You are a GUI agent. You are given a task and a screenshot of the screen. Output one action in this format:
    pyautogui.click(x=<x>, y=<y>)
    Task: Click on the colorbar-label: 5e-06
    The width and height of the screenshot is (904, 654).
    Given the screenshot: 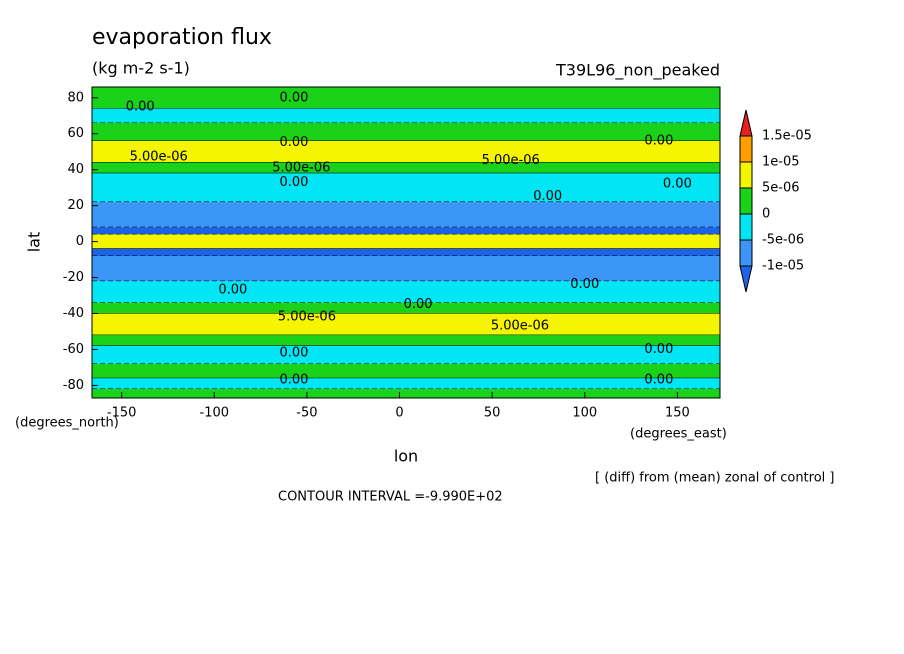 What is the action you would take?
    pyautogui.click(x=781, y=188)
    